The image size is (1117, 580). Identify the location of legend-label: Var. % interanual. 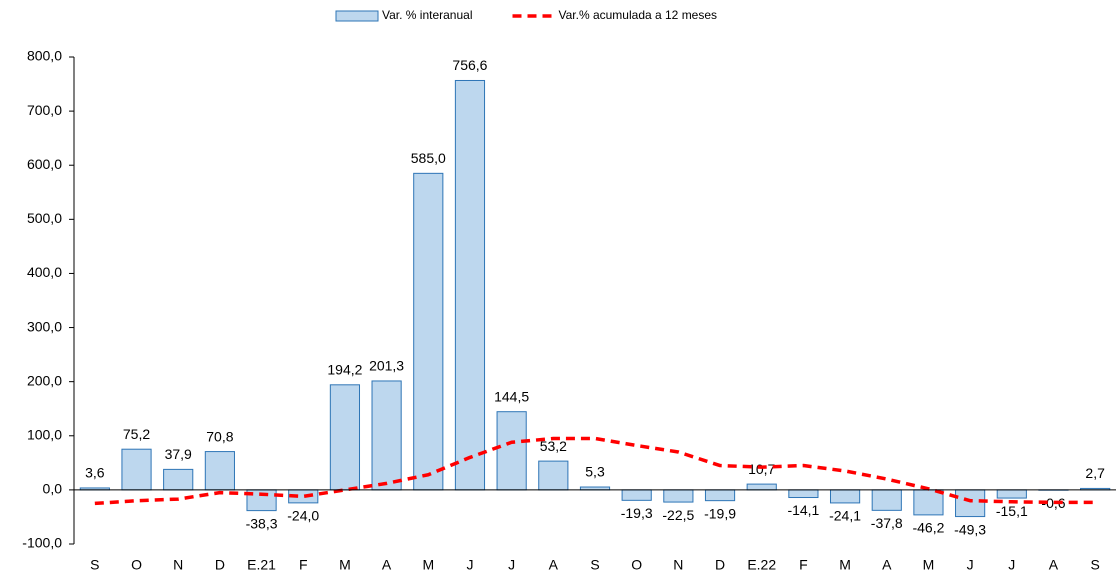
(427, 15).